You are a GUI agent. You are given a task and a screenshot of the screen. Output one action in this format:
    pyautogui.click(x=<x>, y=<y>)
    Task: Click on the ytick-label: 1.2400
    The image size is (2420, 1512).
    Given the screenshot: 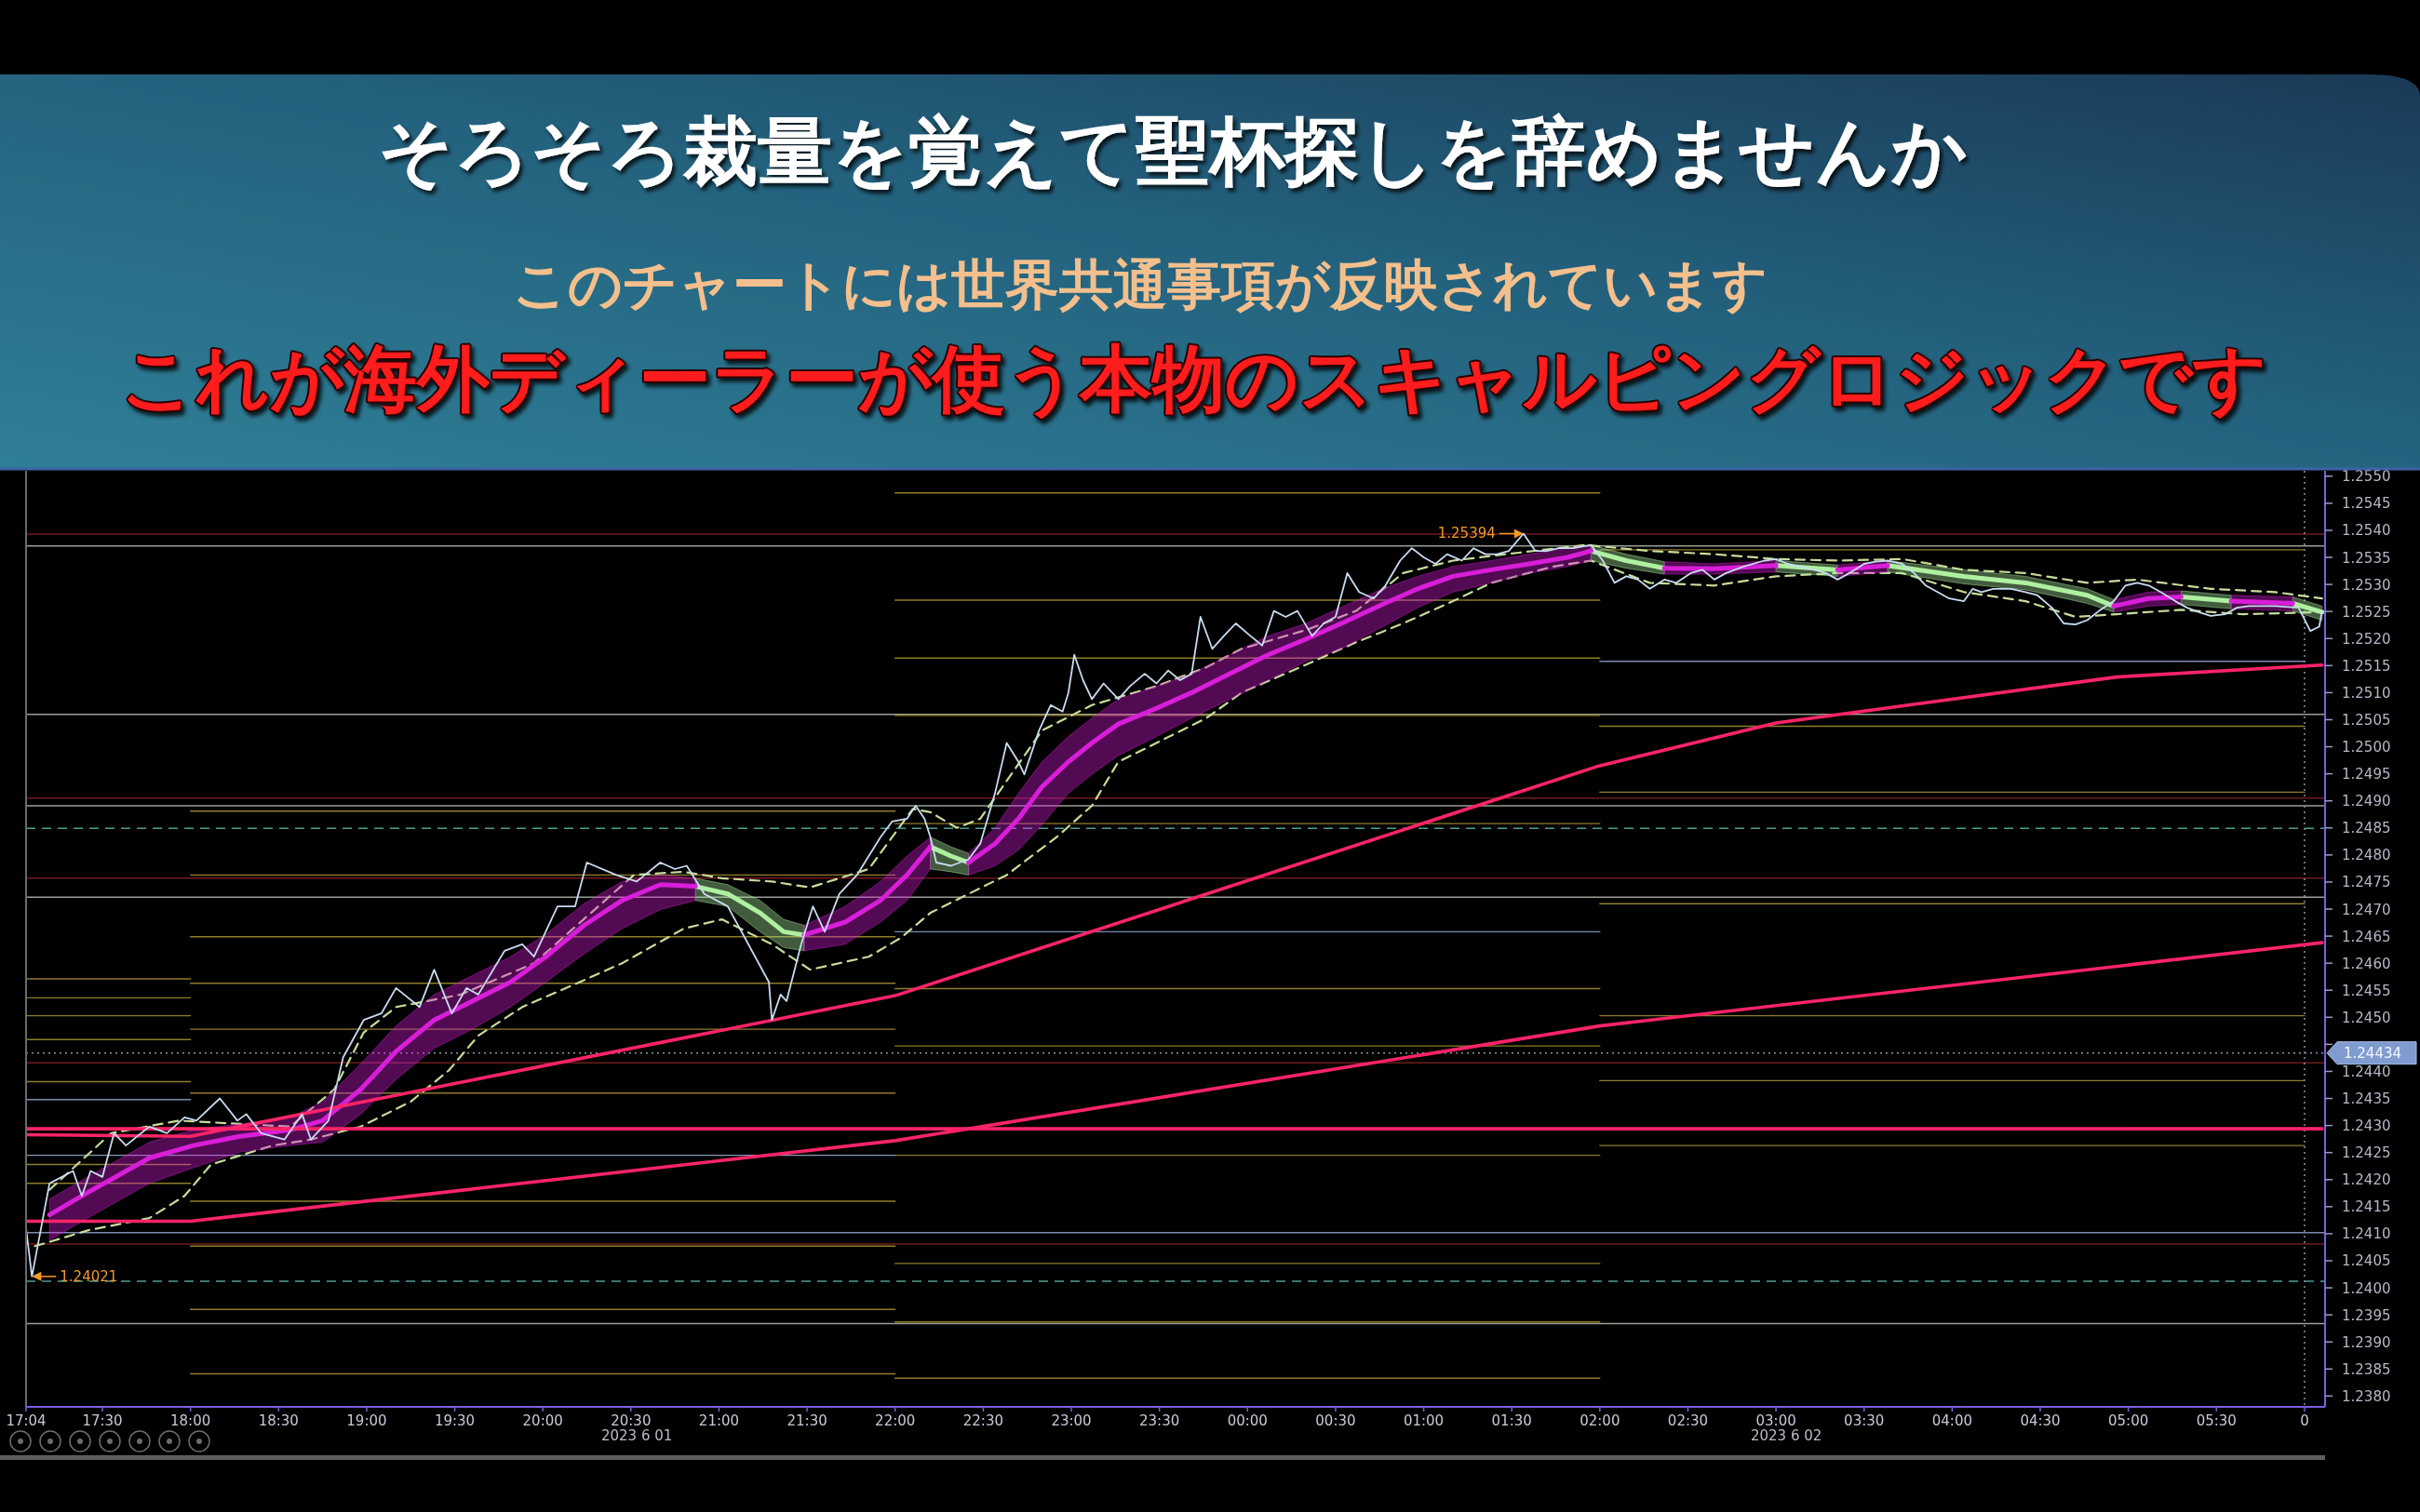 What is the action you would take?
    pyautogui.click(x=2366, y=1288)
    